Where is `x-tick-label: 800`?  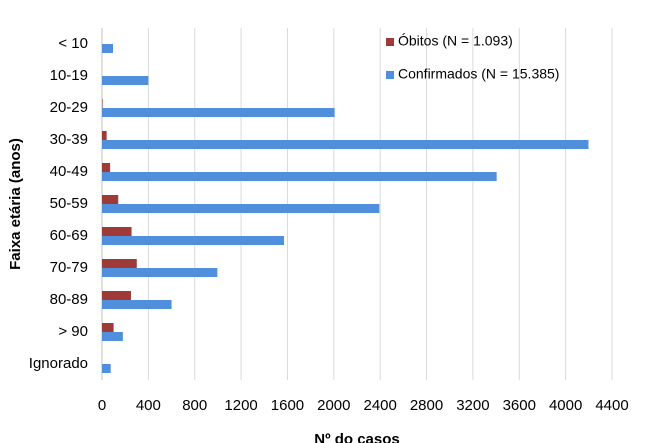 x-tick-label: 800 is located at coordinates (194, 405).